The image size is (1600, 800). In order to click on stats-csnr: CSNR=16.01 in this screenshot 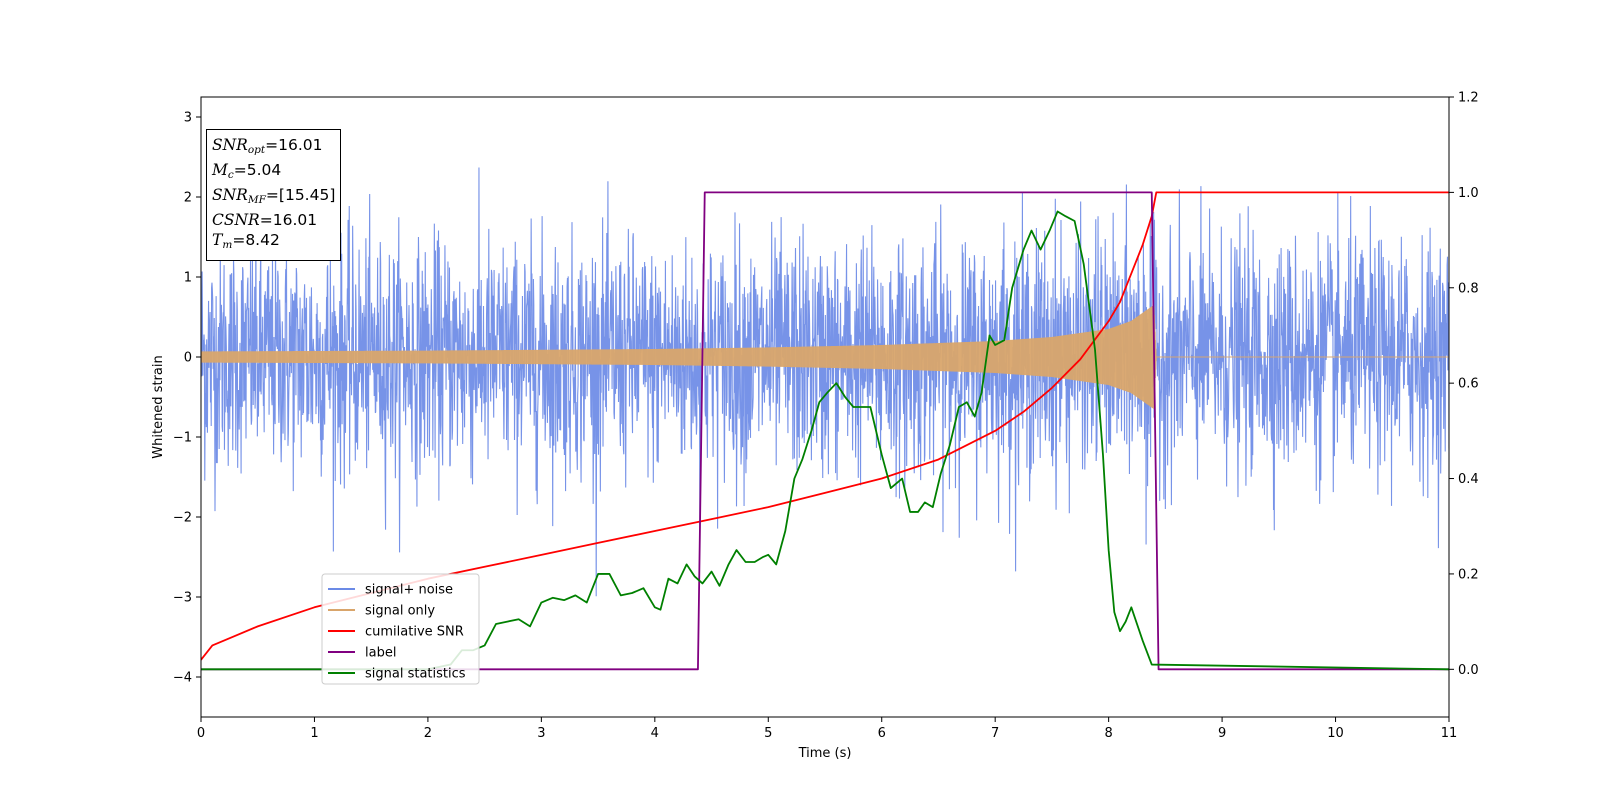, I will do `click(265, 220)`.